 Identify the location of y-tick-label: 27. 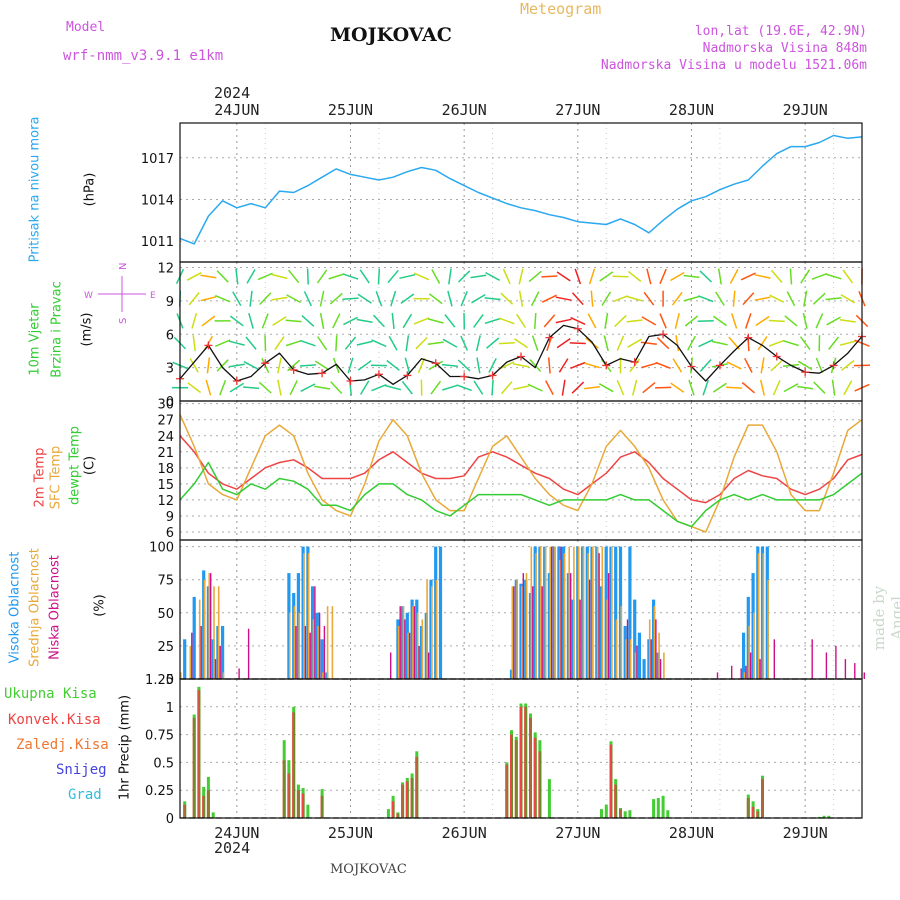
(165, 421).